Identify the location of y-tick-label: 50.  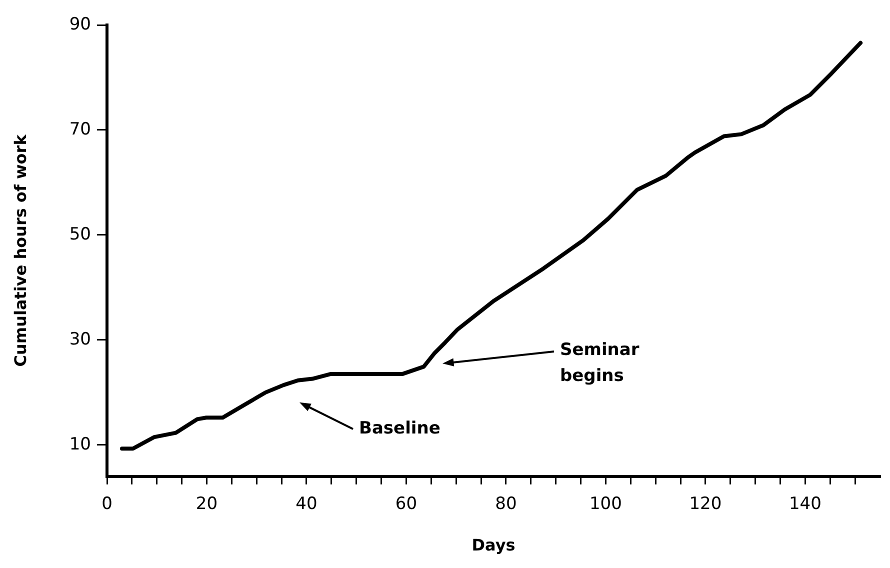
(80, 234).